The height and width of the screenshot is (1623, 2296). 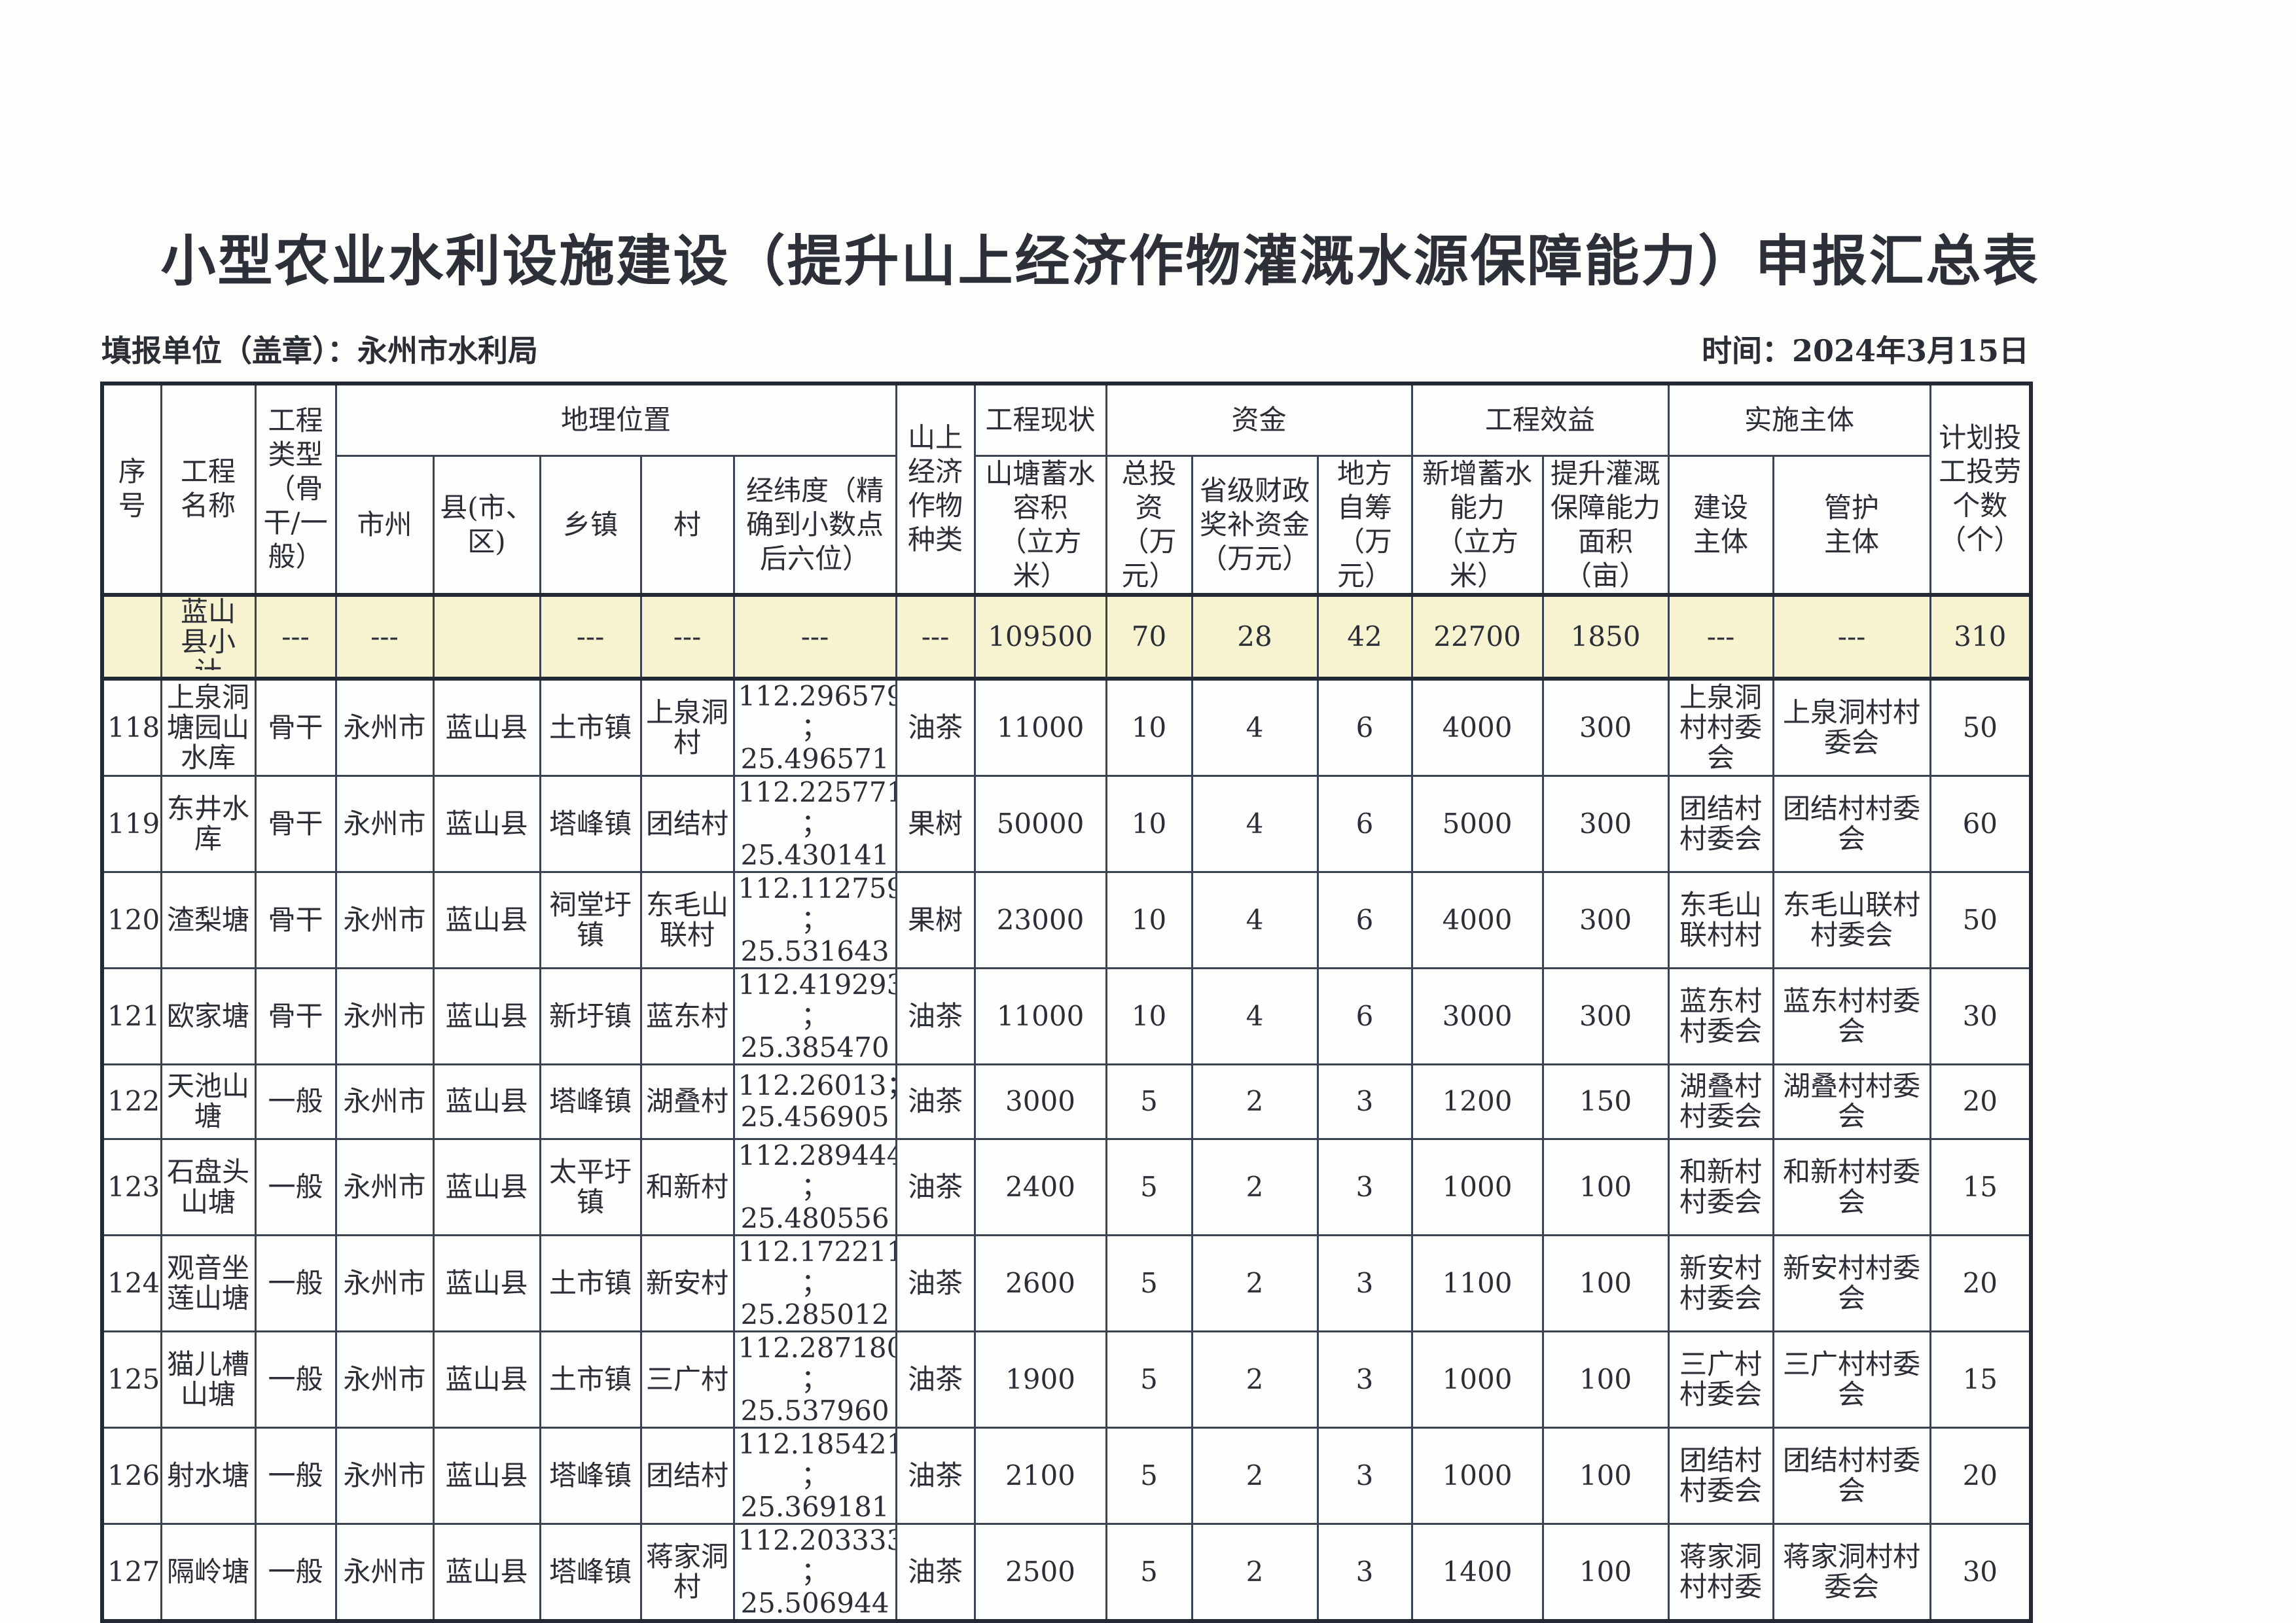 What do you see at coordinates (1149, 525) in the screenshot?
I see `header-total-investment: 总投资 （万元）` at bounding box center [1149, 525].